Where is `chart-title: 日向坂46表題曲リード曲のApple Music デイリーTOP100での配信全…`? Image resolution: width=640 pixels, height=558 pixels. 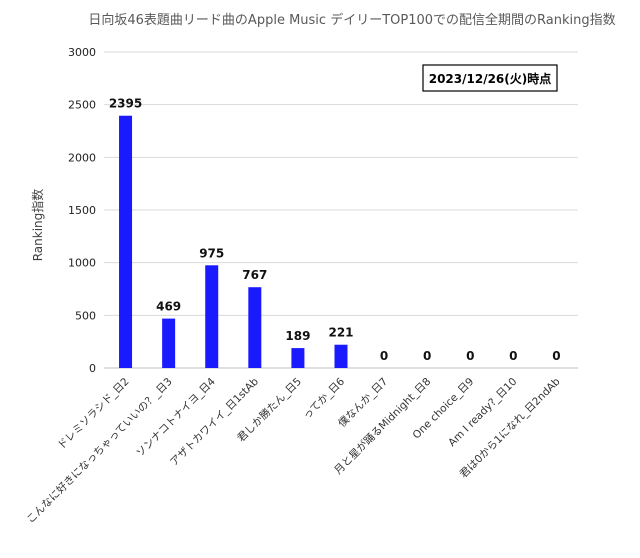
chart-title: 日向坂46表題曲リード曲のApple Music デイリーTOP100での配信全… is located at coordinates (351, 20).